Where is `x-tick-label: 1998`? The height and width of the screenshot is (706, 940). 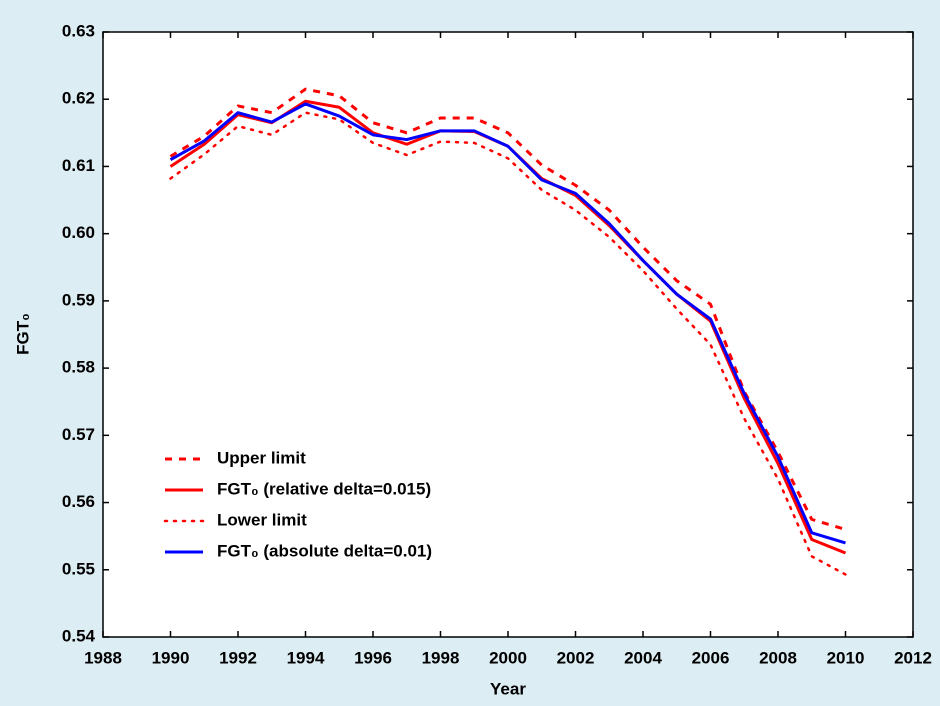
x-tick-label: 1998 is located at coordinates (441, 657).